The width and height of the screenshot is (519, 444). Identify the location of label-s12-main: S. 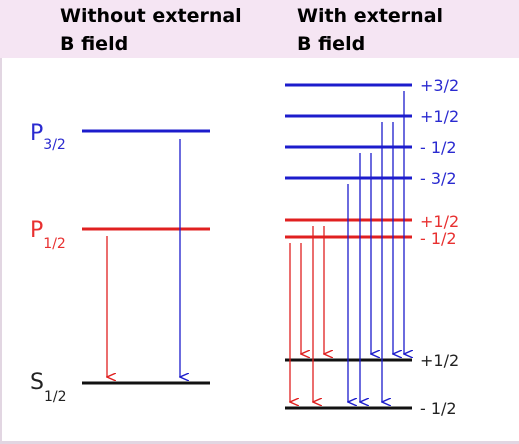
(37, 382).